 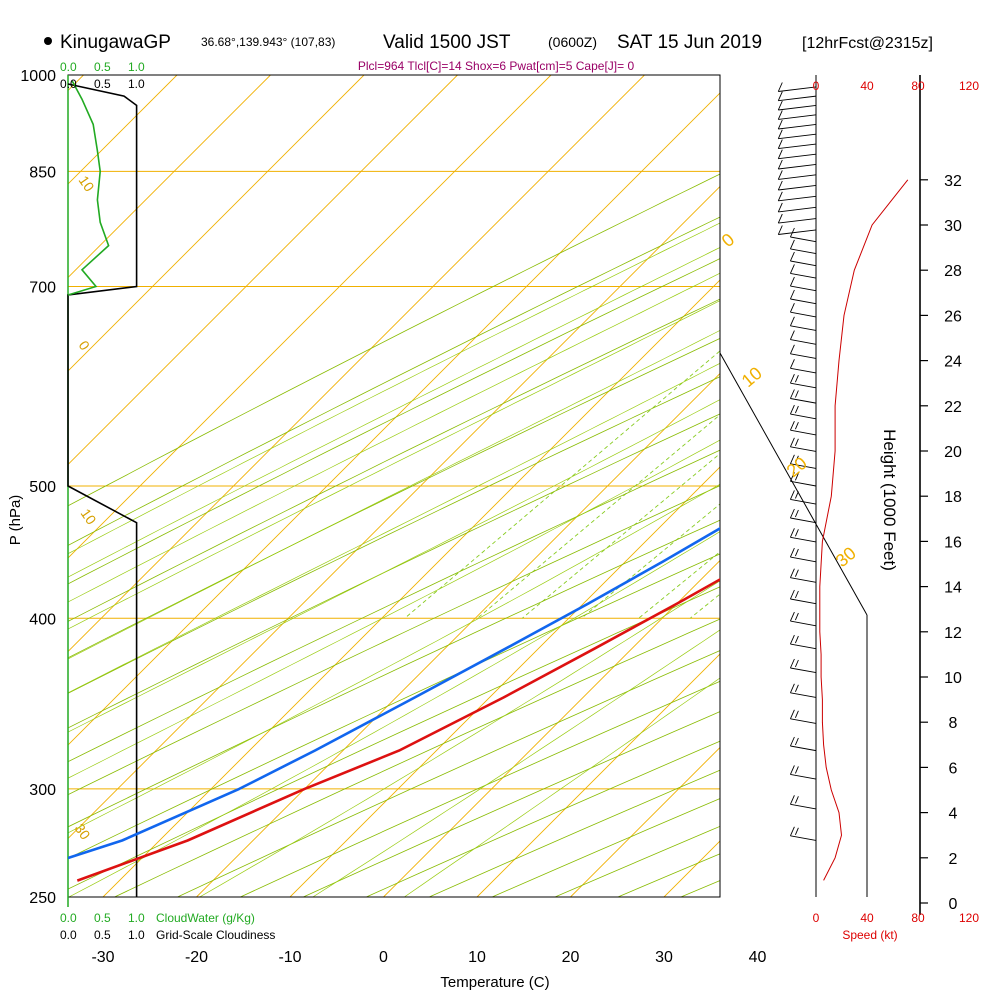 What do you see at coordinates (136, 67) in the screenshot?
I see `cloudwater-tick-top: 1.0` at bounding box center [136, 67].